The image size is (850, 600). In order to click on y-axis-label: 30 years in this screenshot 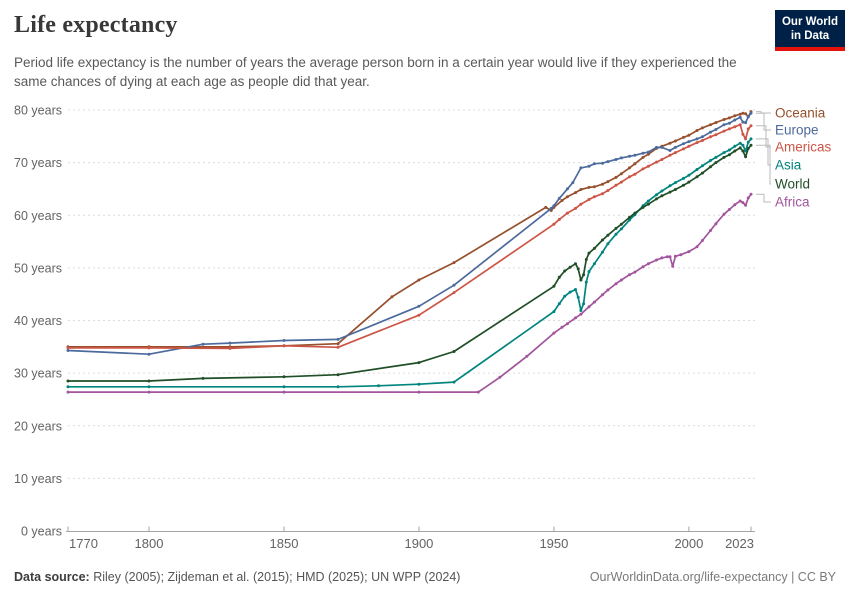, I will do `click(38, 374)`.